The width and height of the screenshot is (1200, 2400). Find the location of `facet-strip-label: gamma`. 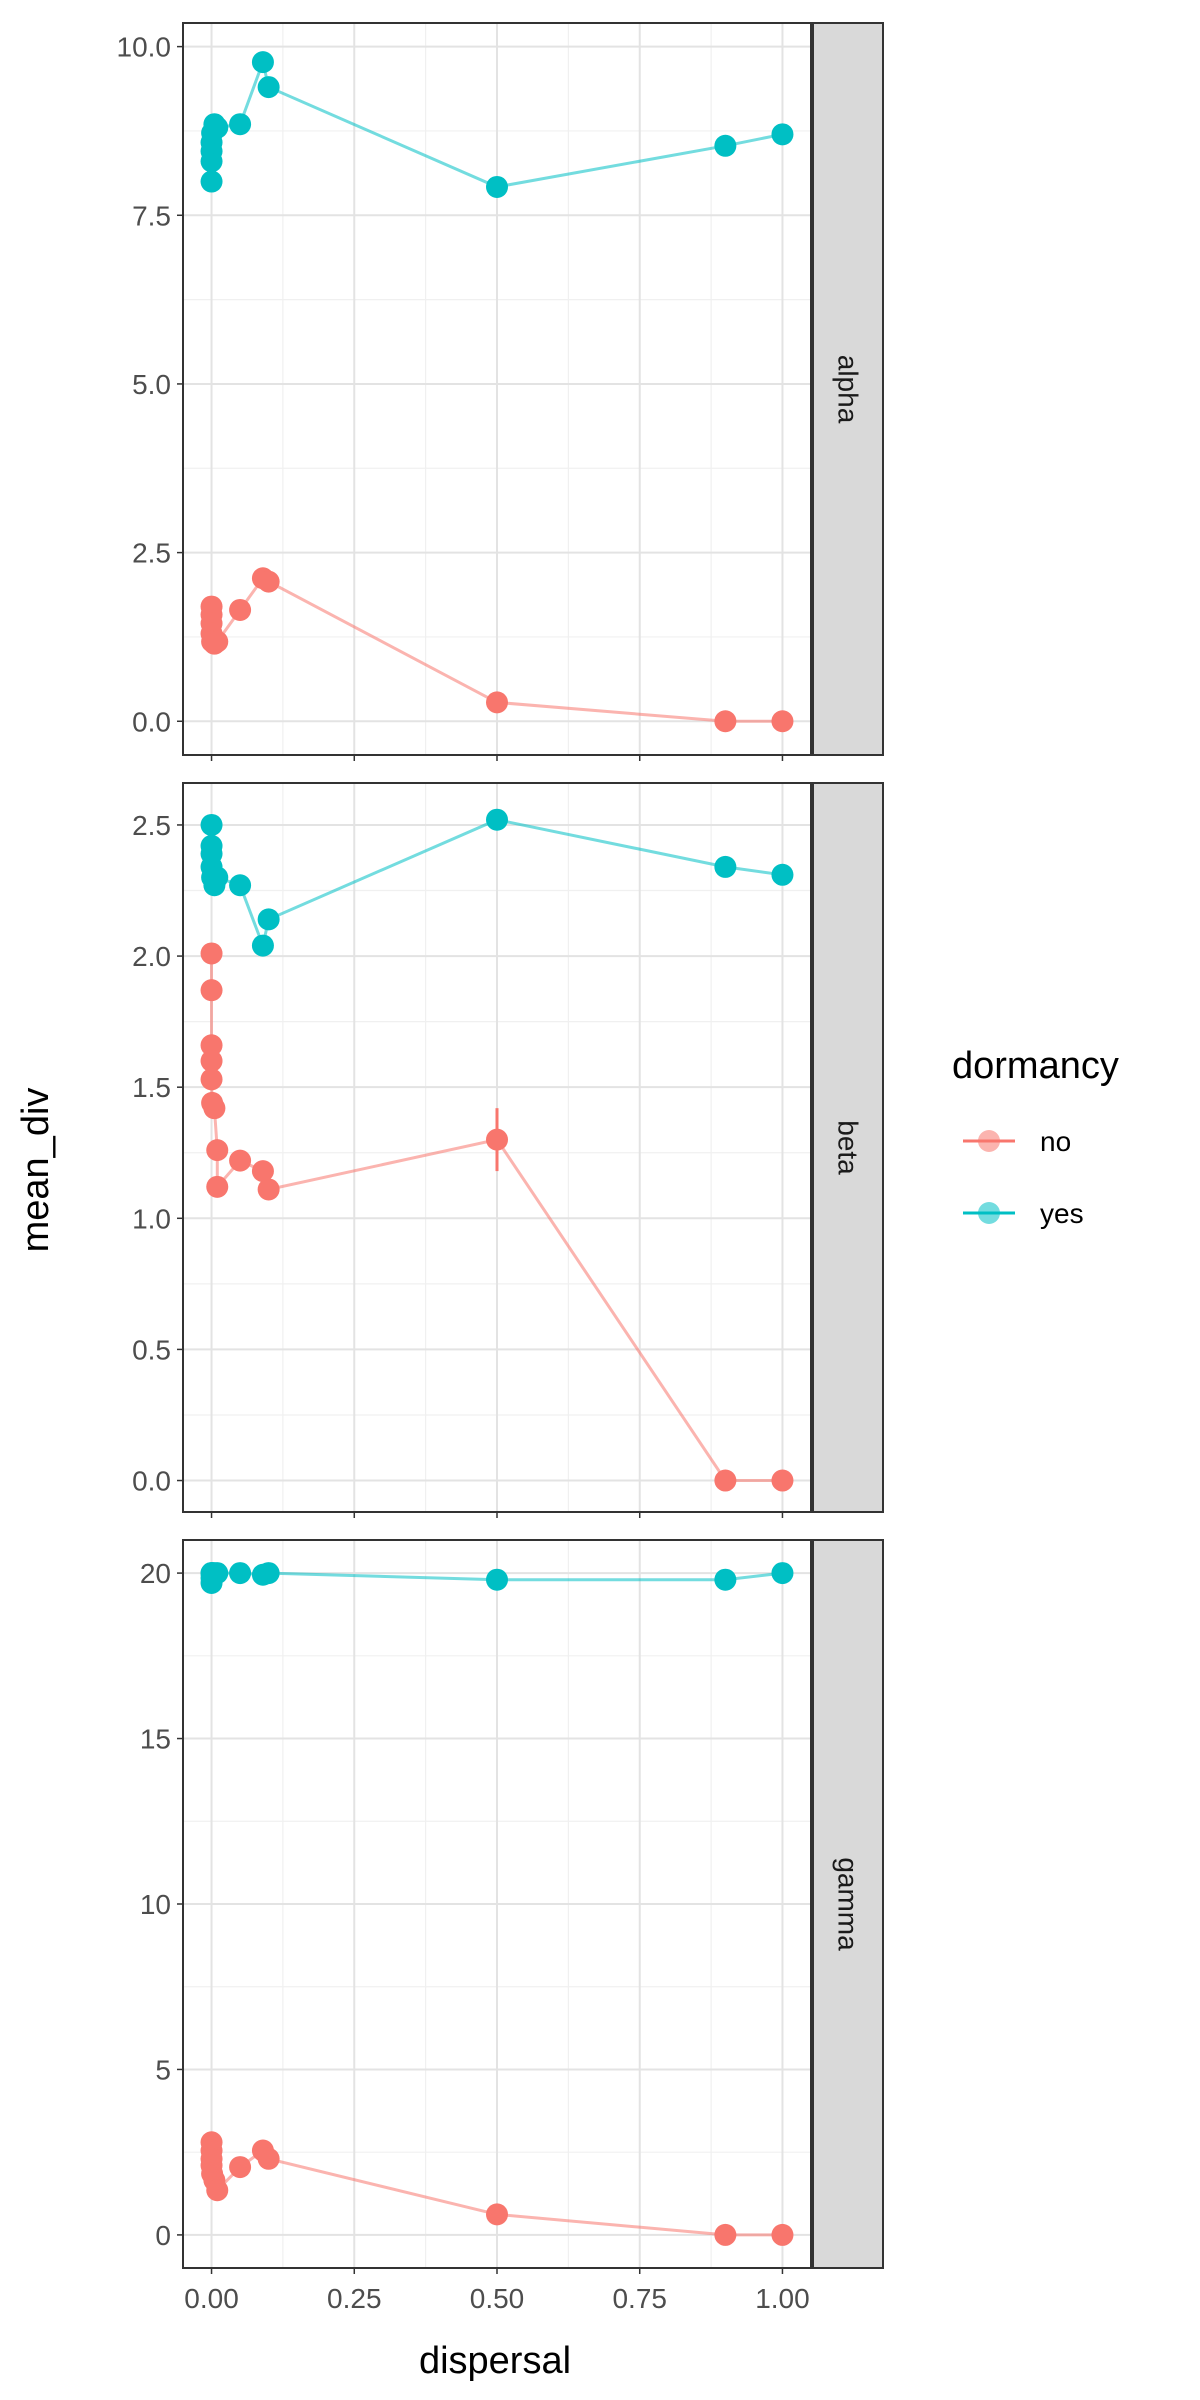

facet-strip-label: gamma is located at coordinates (848, 1904).